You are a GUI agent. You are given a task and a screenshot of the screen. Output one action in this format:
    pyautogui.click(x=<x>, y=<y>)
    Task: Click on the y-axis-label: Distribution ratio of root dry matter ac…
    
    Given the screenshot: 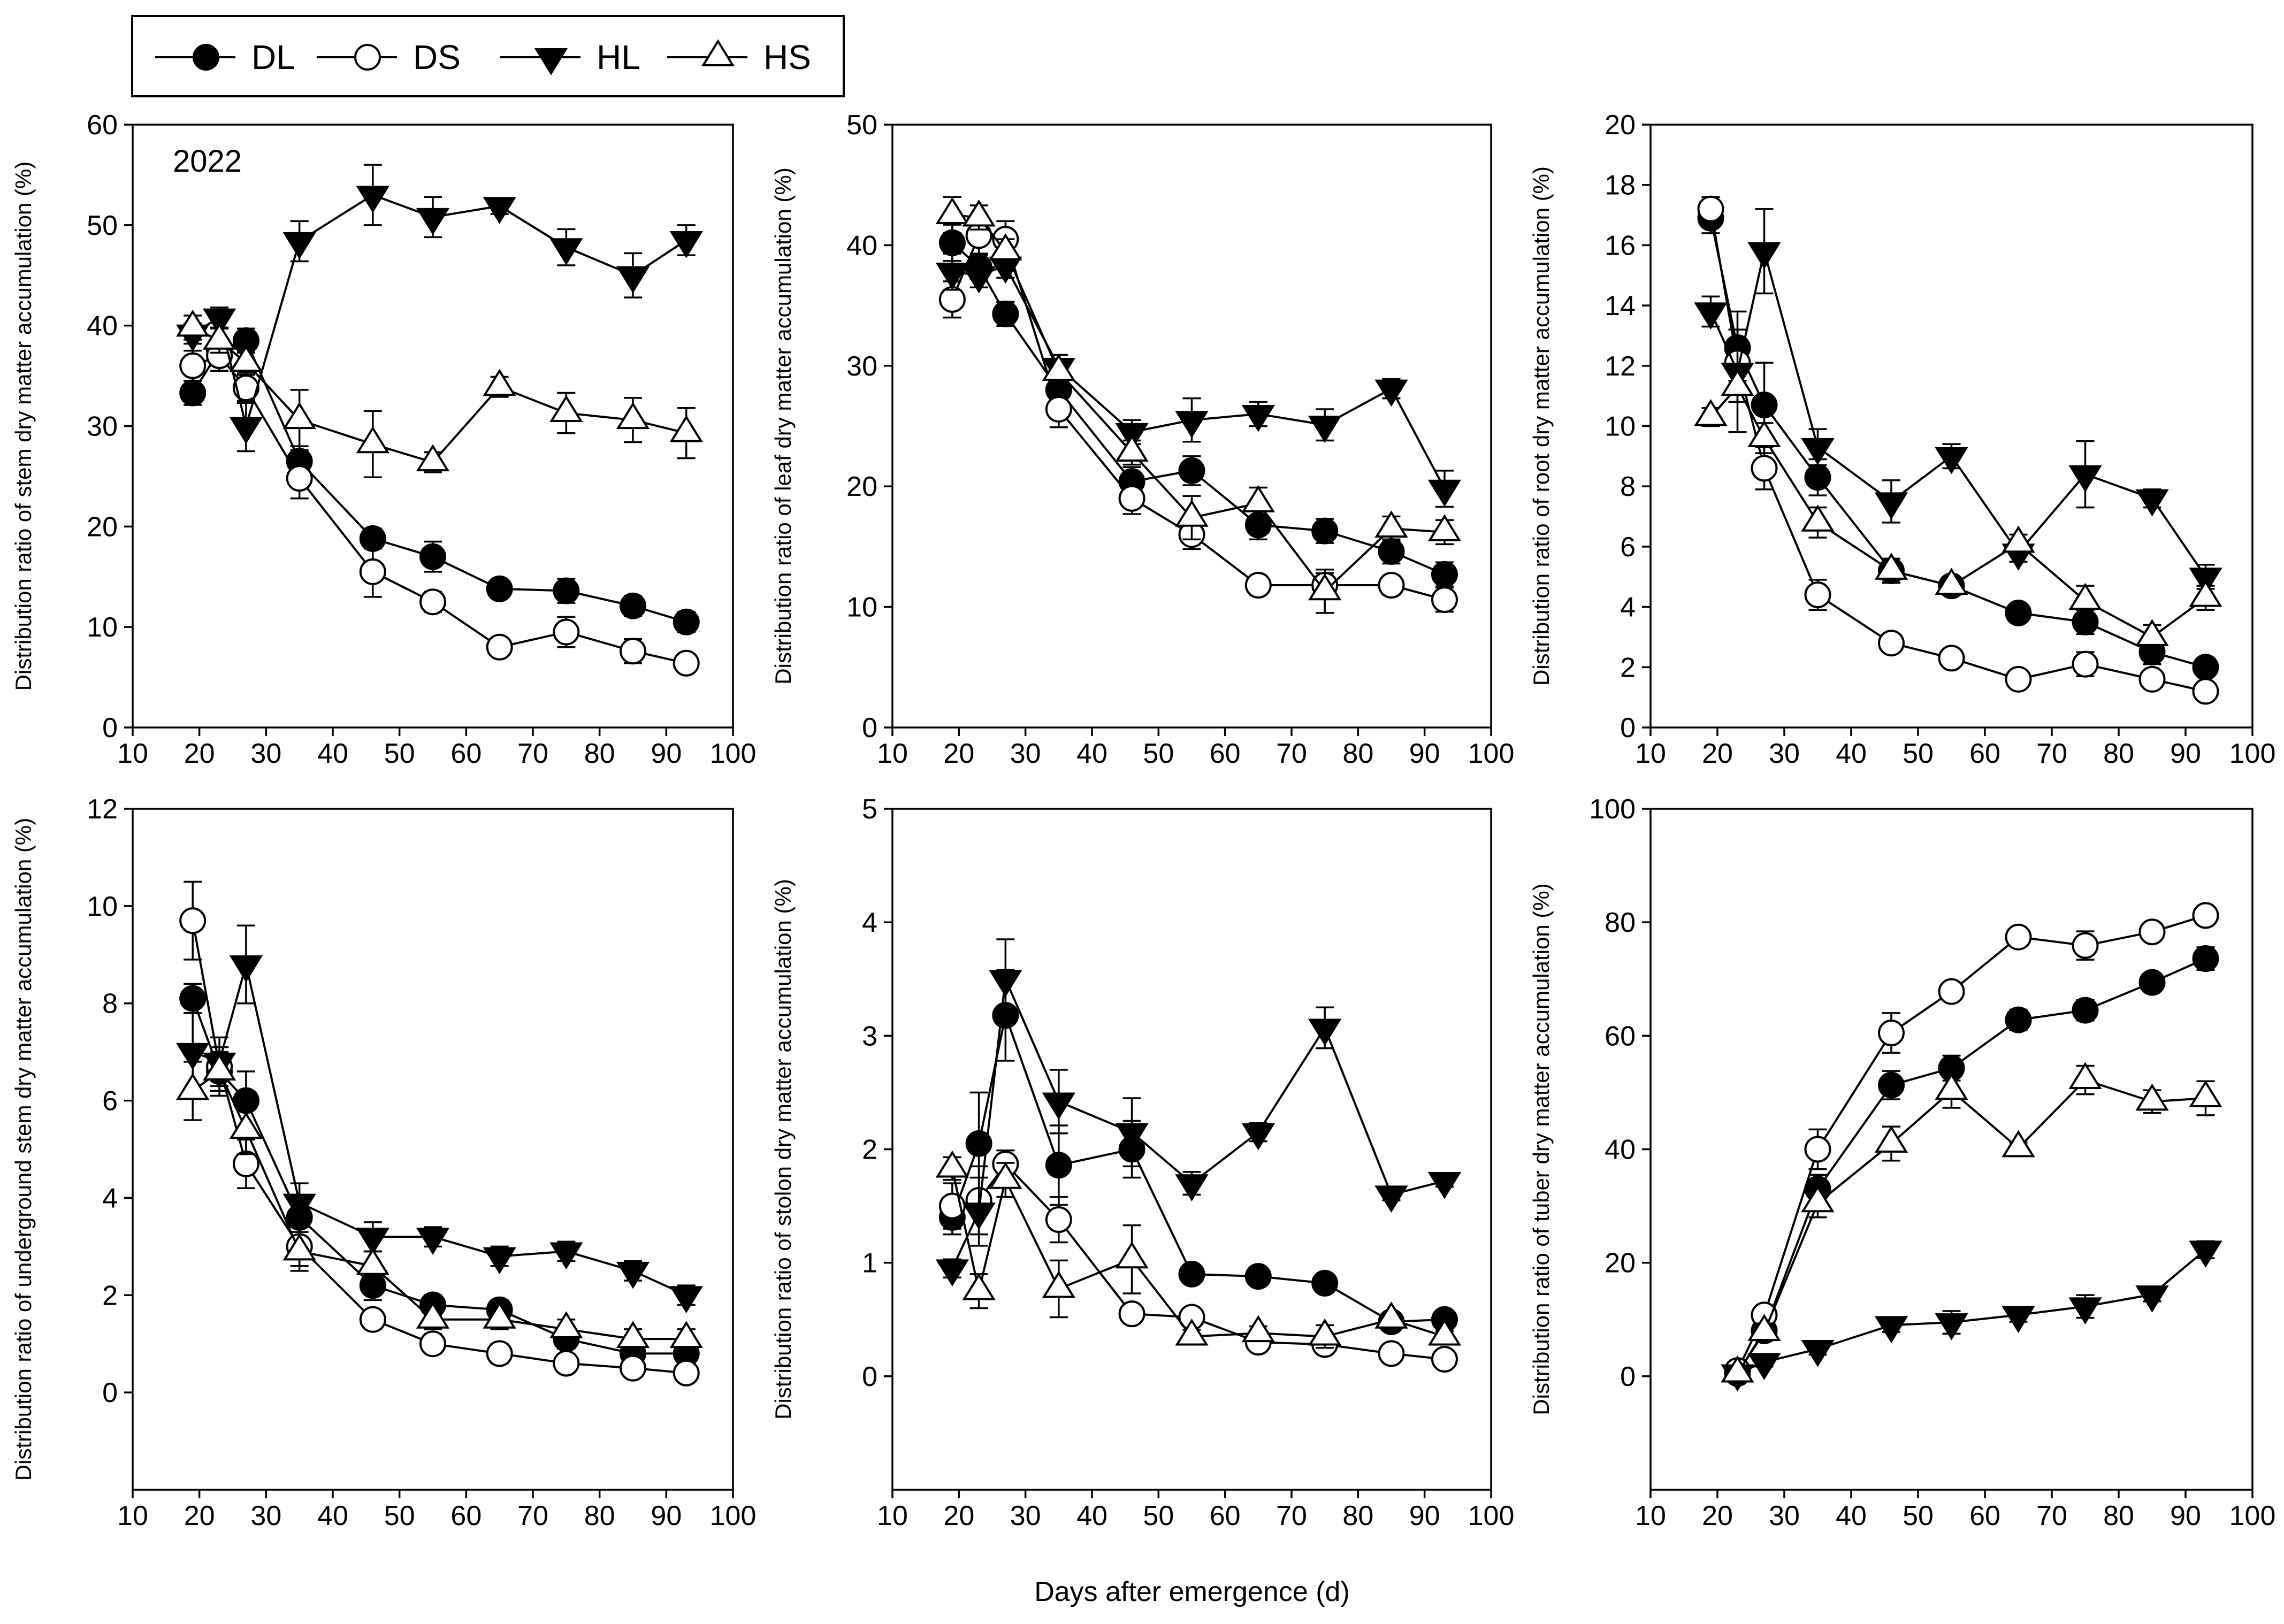 What is the action you would take?
    pyautogui.click(x=1541, y=426)
    